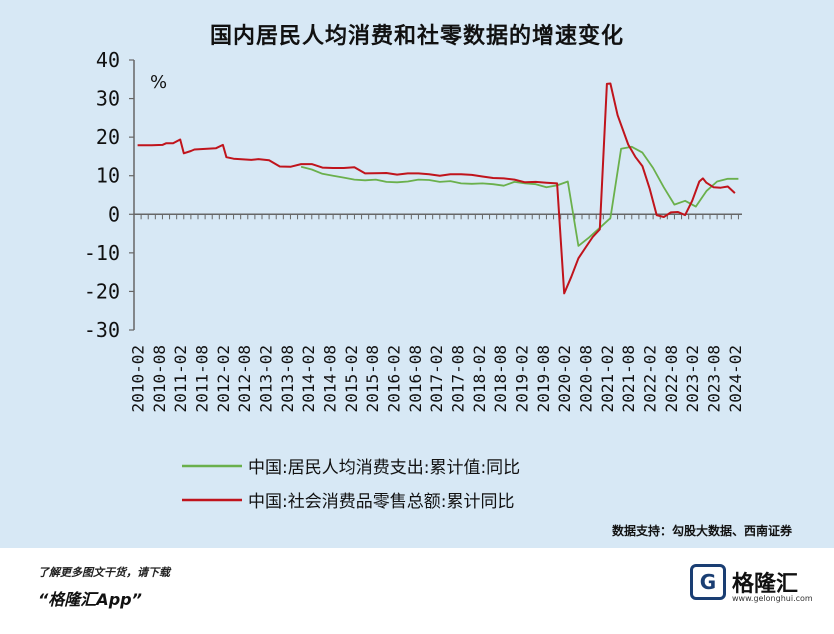 This screenshot has height=634, width=834. What do you see at coordinates (607, 378) in the screenshot?
I see `x-tick-label: 2021-02` at bounding box center [607, 378].